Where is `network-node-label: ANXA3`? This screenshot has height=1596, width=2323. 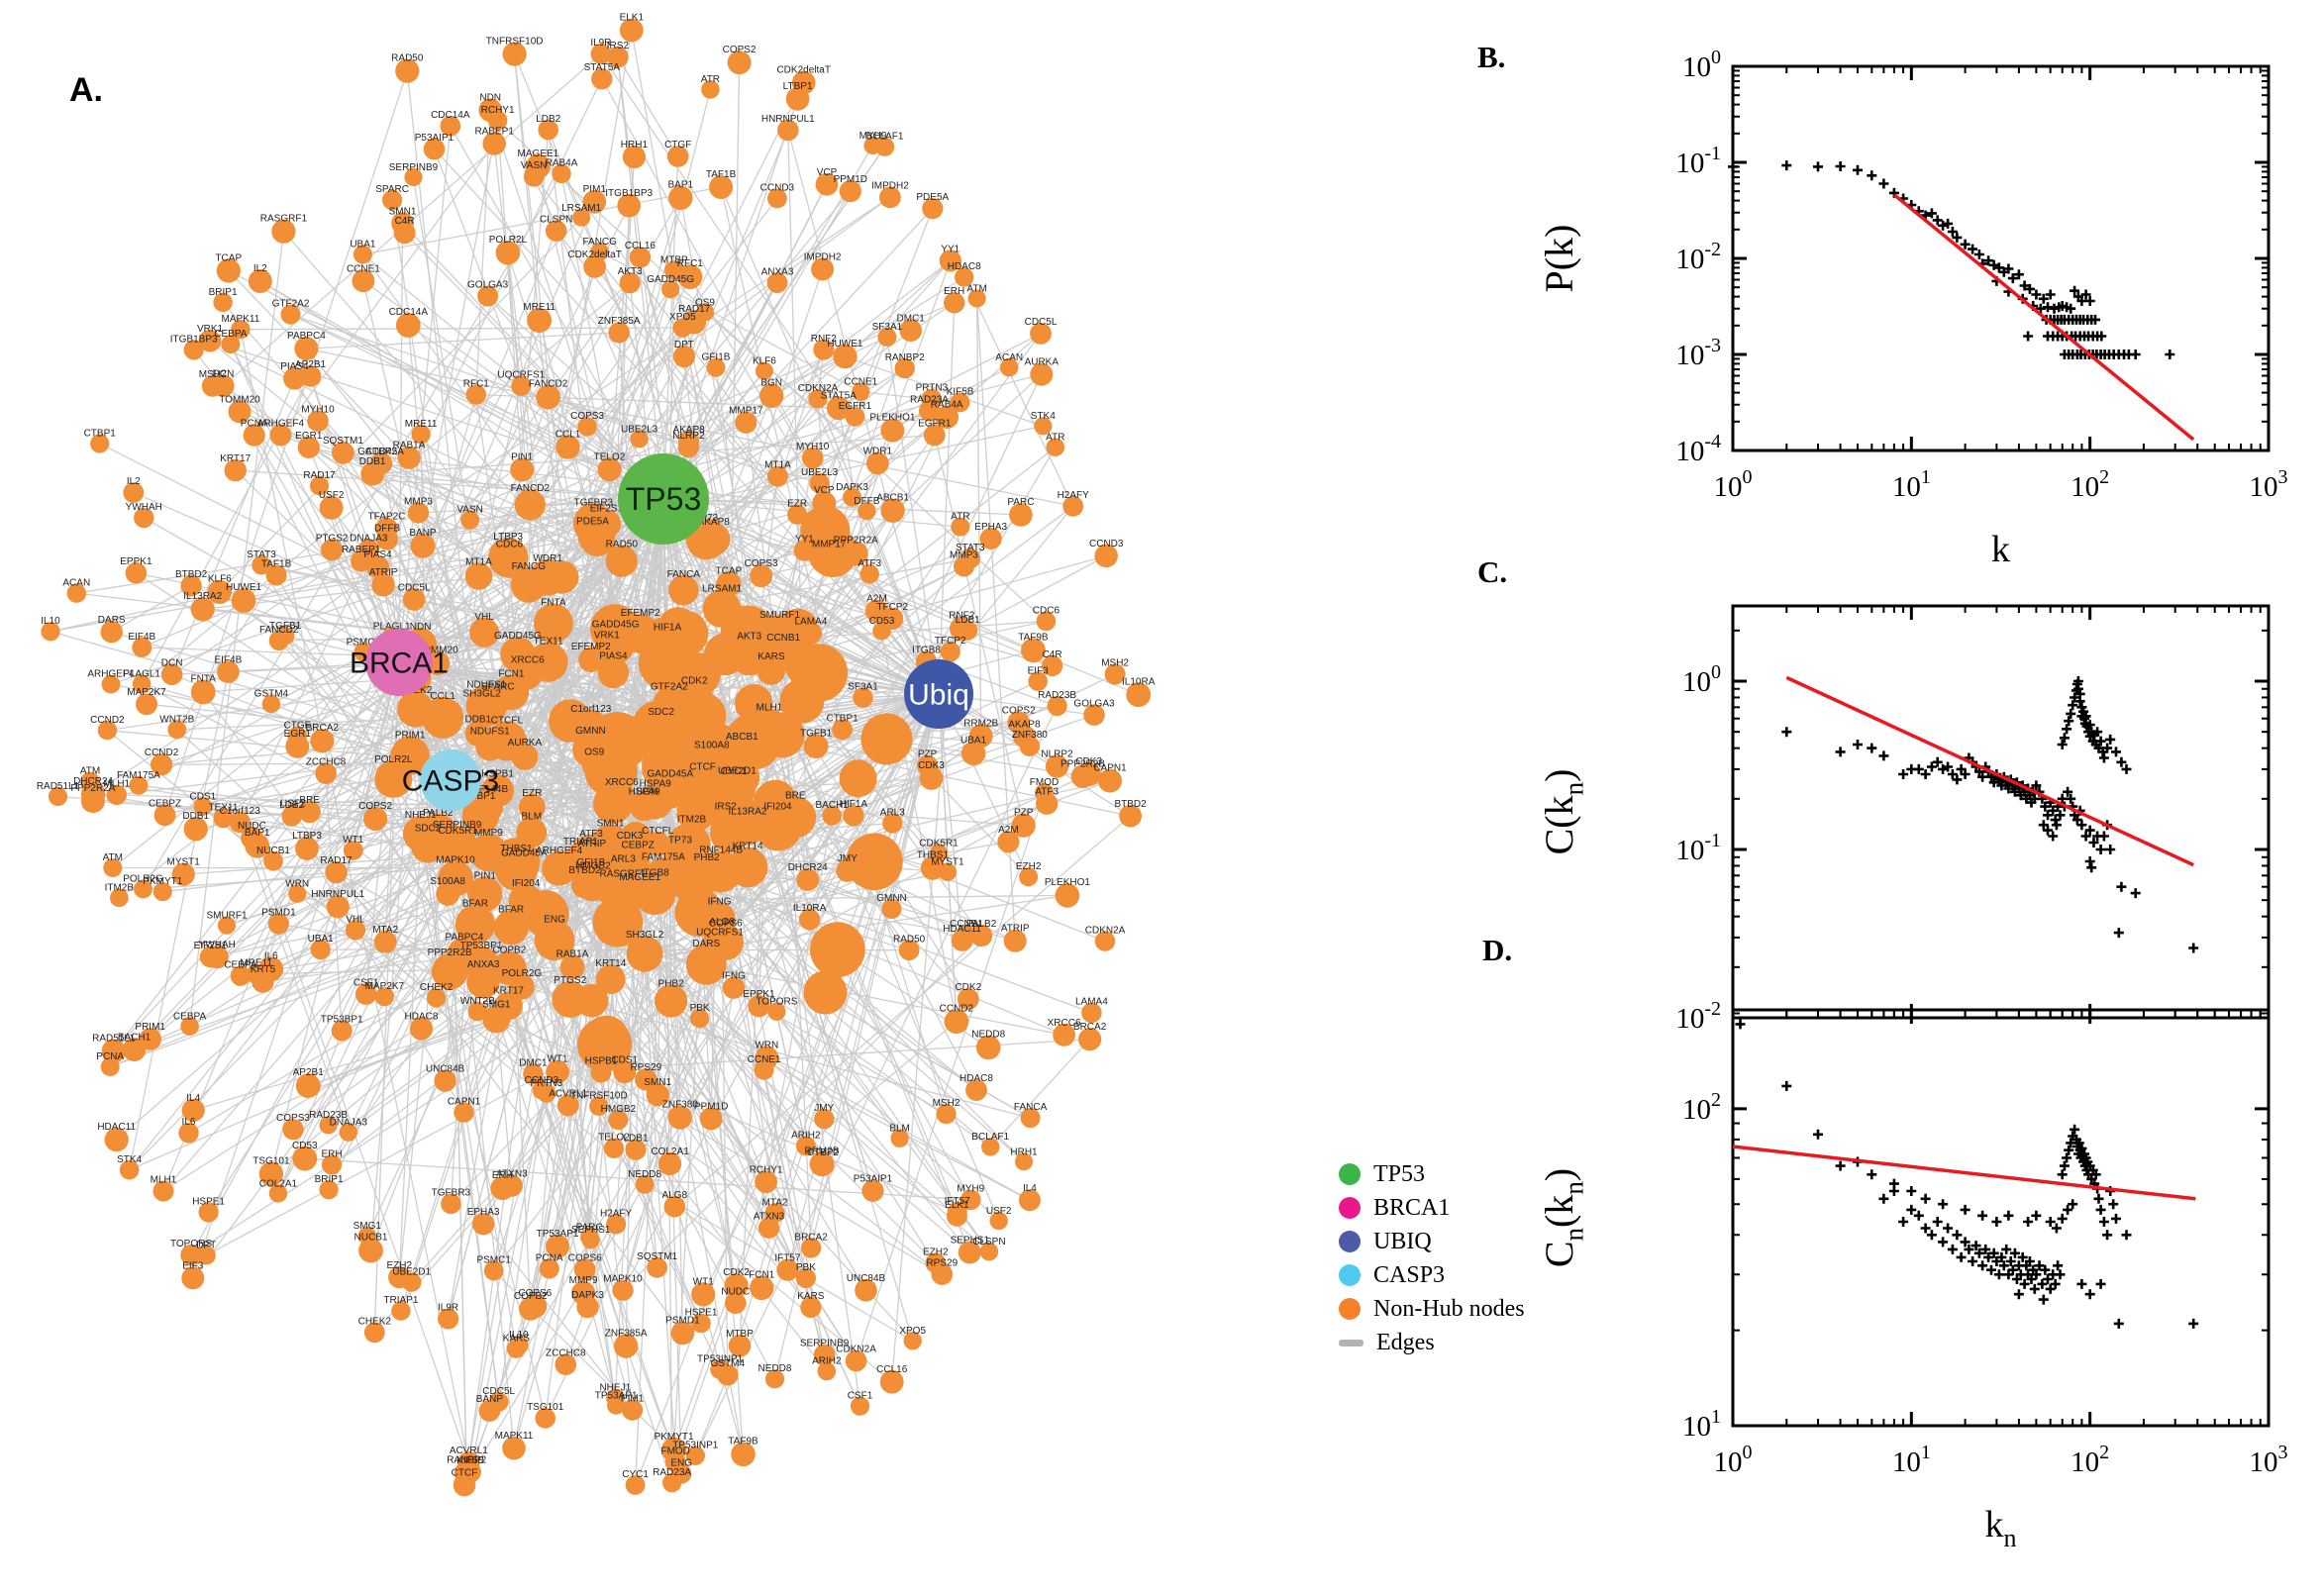
network-node-label: ANXA3 is located at coordinates (777, 271).